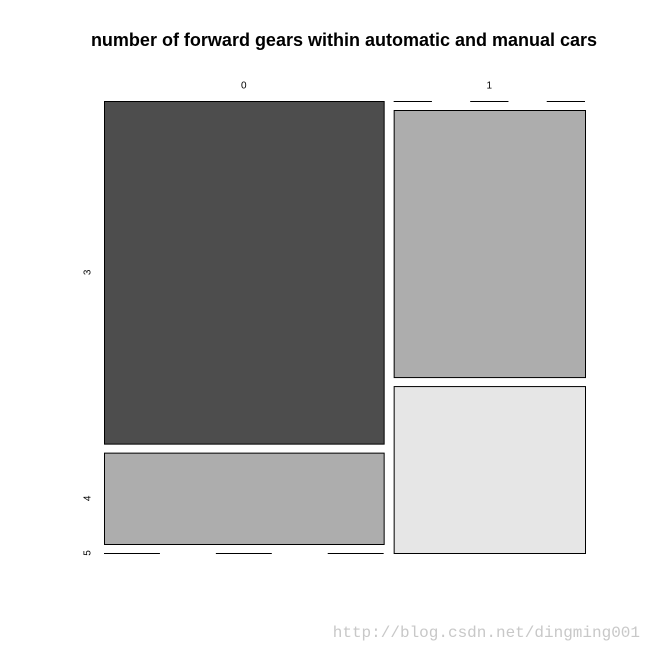 The height and width of the screenshot is (653, 653). What do you see at coordinates (88, 498) in the screenshot?
I see `row-label: 4` at bounding box center [88, 498].